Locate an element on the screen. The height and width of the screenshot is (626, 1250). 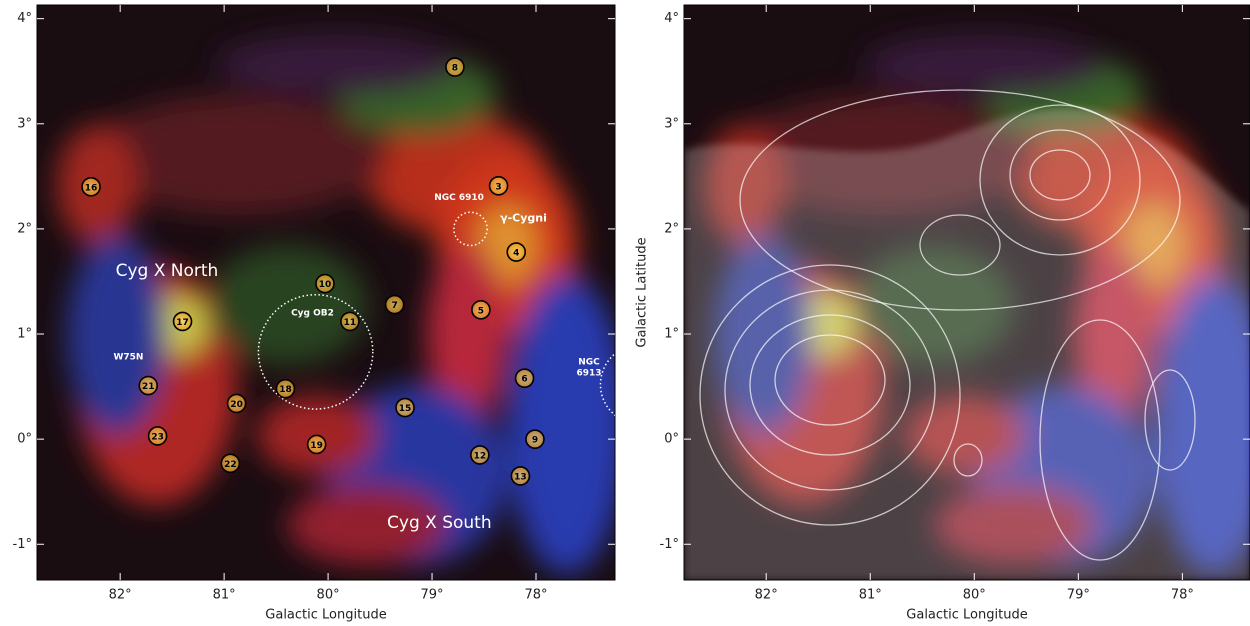
source-label: 21 is located at coordinates (148, 387).